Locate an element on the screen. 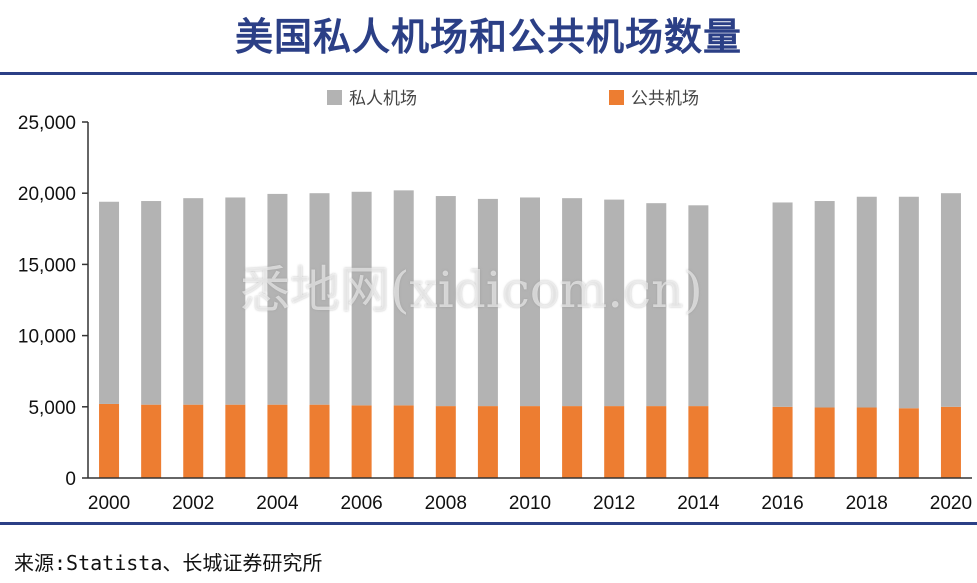 The image size is (977, 583). bar-private-2009 is located at coordinates (487, 302).